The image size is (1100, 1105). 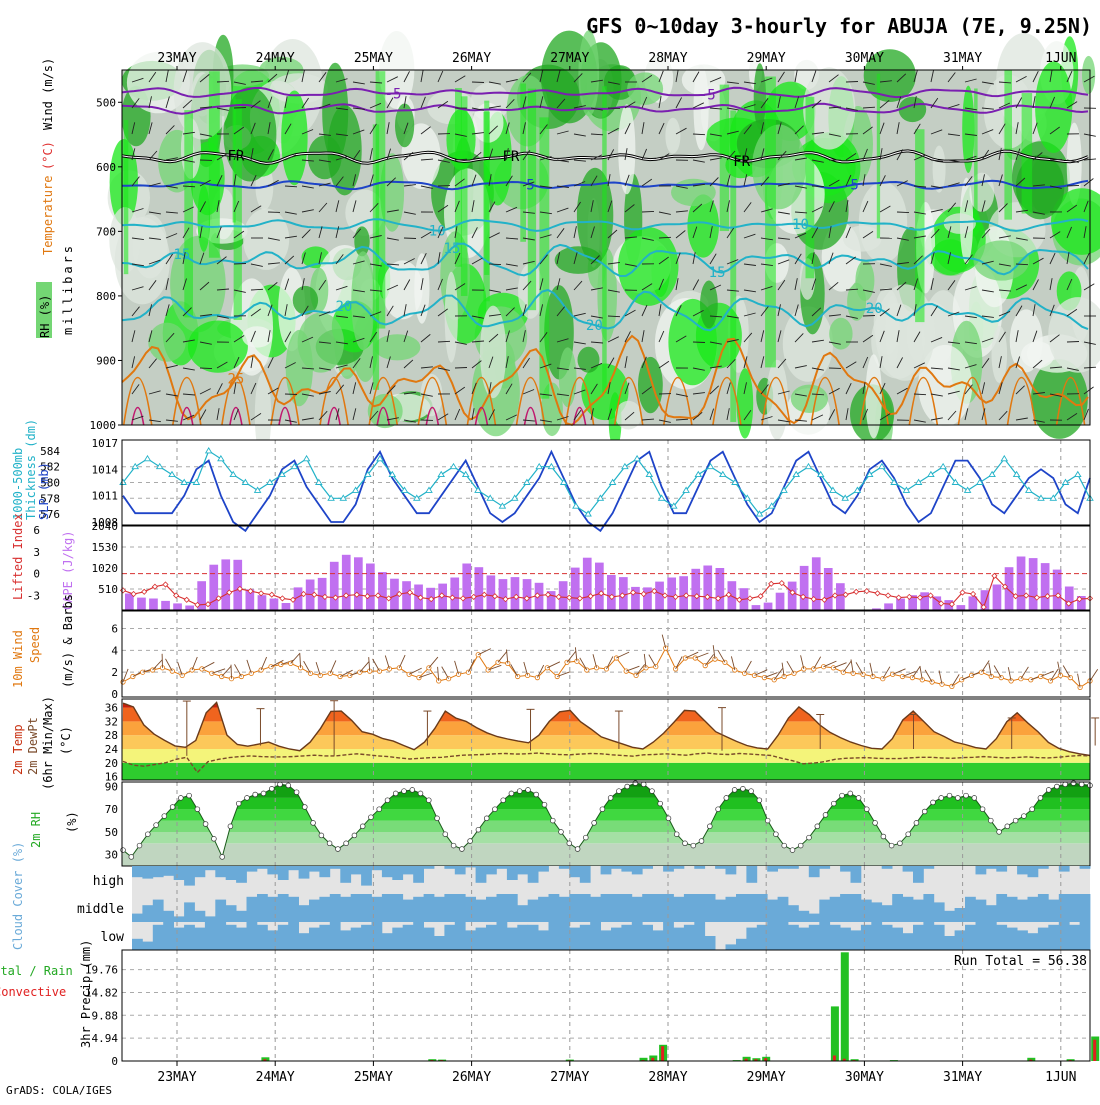 I want to click on pressure-tick-label: 600, so click(x=106, y=167).